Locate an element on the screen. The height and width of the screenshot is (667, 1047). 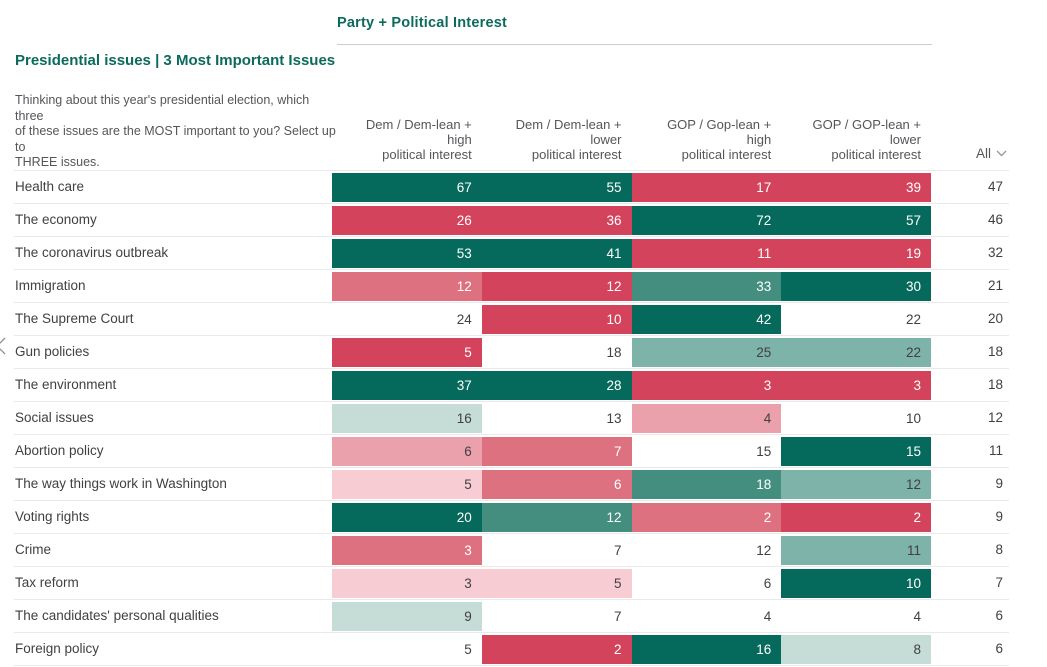
table-row: Foreign policy 5 2 16 8 6 is located at coordinates (511, 649).